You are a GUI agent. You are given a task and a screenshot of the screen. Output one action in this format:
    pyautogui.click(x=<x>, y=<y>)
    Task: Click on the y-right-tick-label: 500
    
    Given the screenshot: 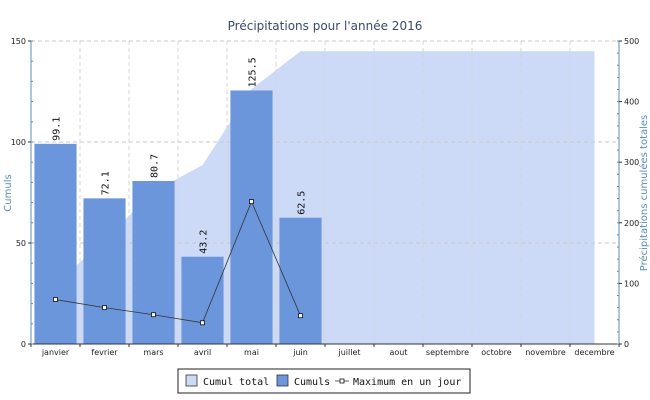 What is the action you would take?
    pyautogui.click(x=631, y=41)
    